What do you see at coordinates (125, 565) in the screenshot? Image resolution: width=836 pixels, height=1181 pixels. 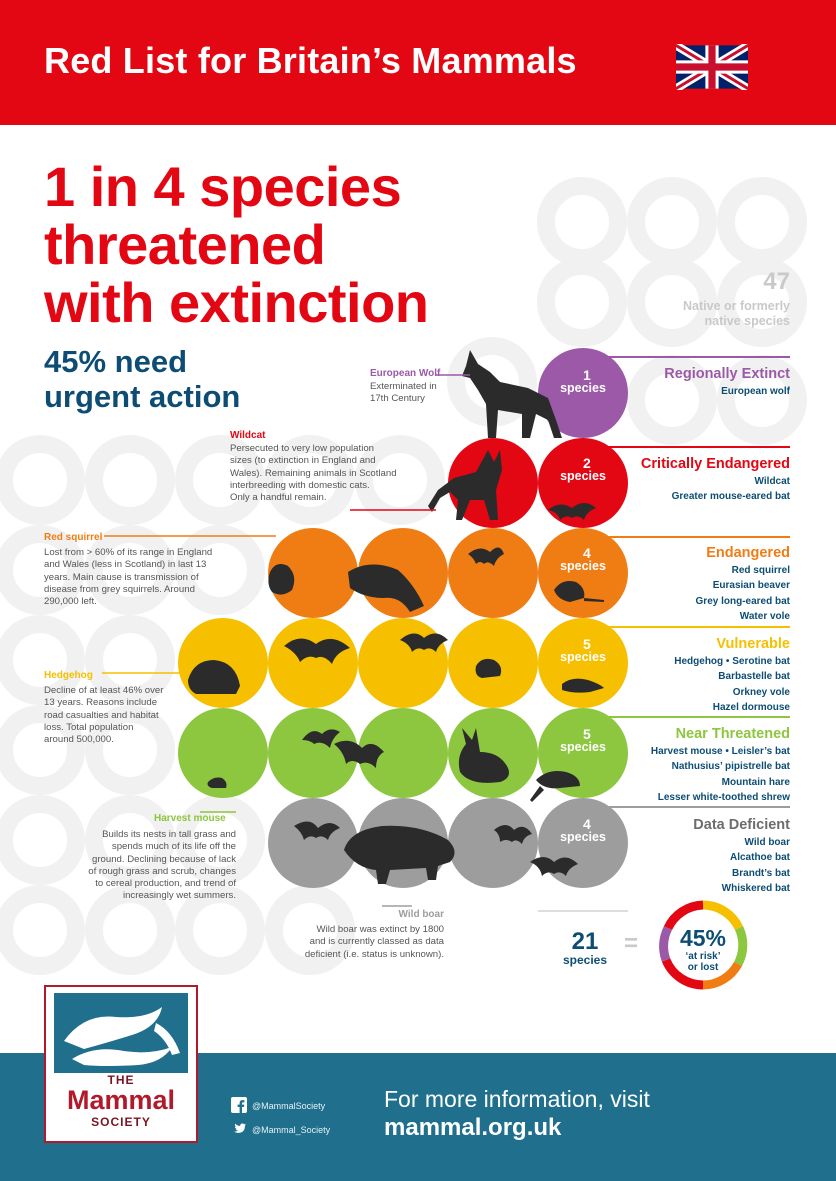 I see `note-line: and Wales (less in Scotland) in last 13` at bounding box center [125, 565].